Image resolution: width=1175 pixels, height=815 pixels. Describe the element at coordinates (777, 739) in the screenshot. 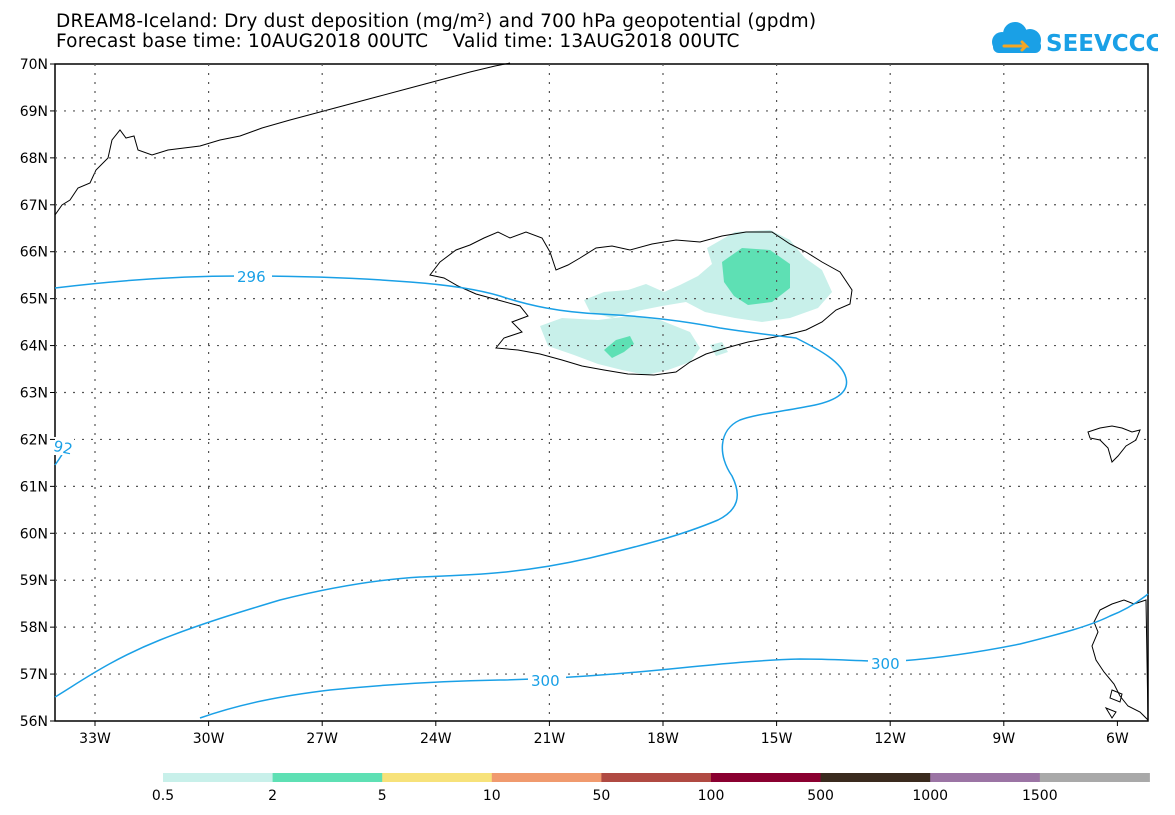

I see `lon-label: 15W` at that location.